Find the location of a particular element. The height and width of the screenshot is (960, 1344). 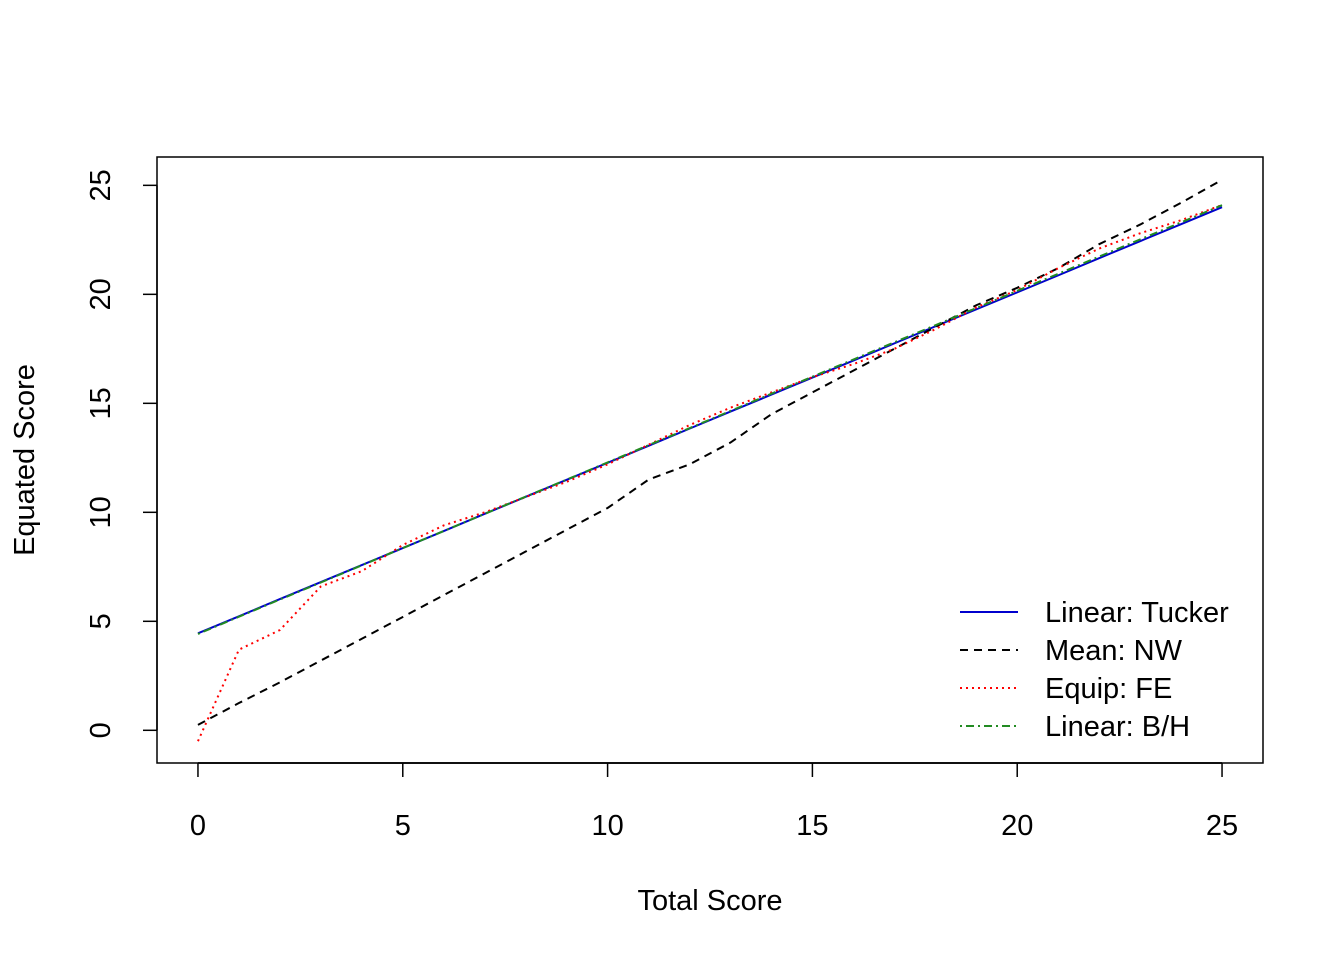

x-tick-label: 10 is located at coordinates (607, 826).